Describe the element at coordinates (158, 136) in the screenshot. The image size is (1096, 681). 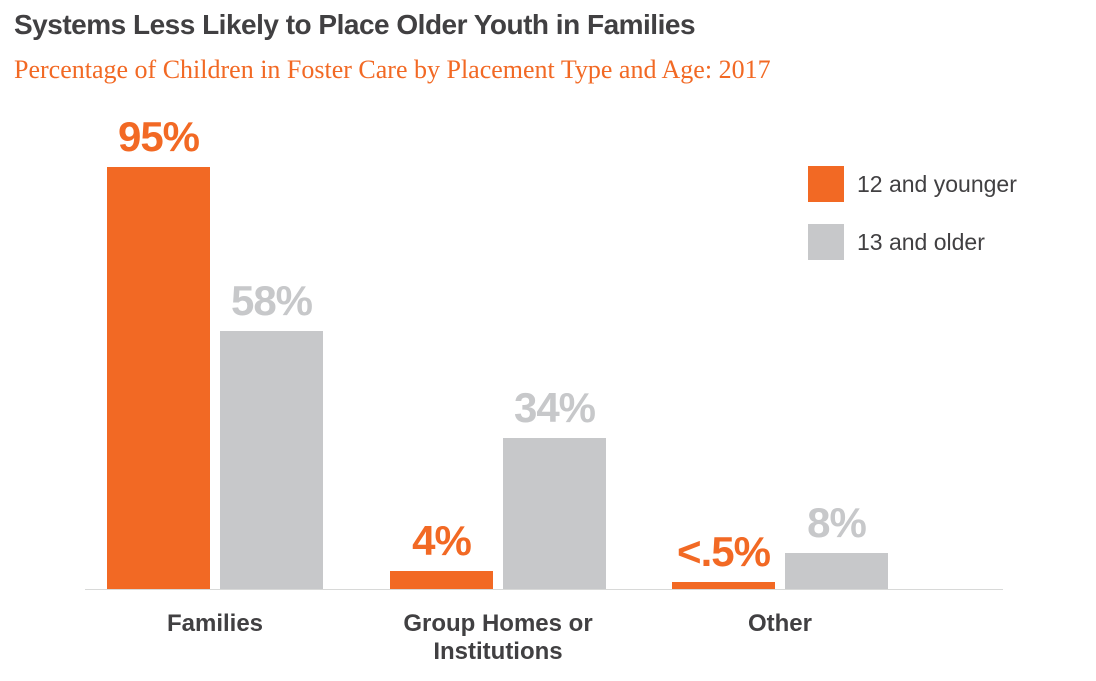
I see `bar-value-label: 95%` at that location.